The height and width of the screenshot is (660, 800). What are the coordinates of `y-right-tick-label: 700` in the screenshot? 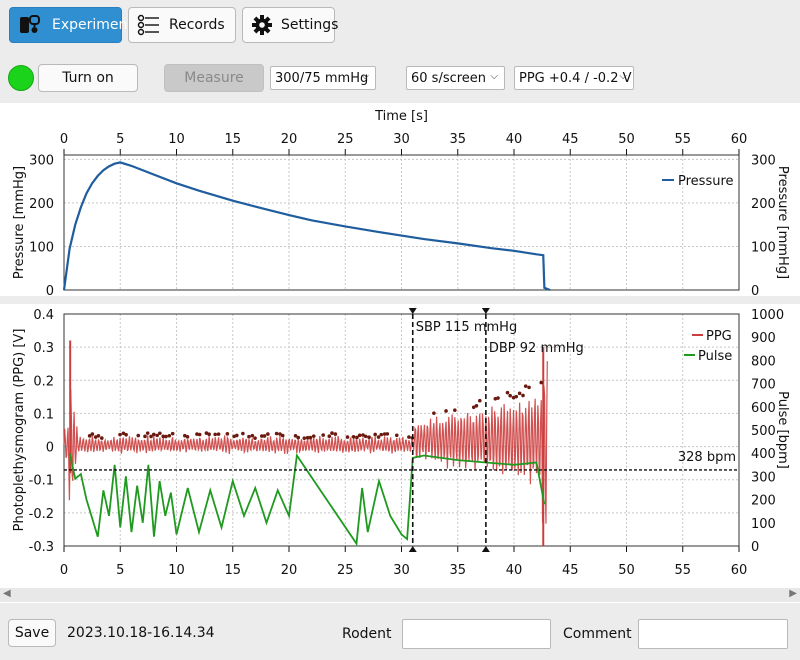 It's located at (763, 385).